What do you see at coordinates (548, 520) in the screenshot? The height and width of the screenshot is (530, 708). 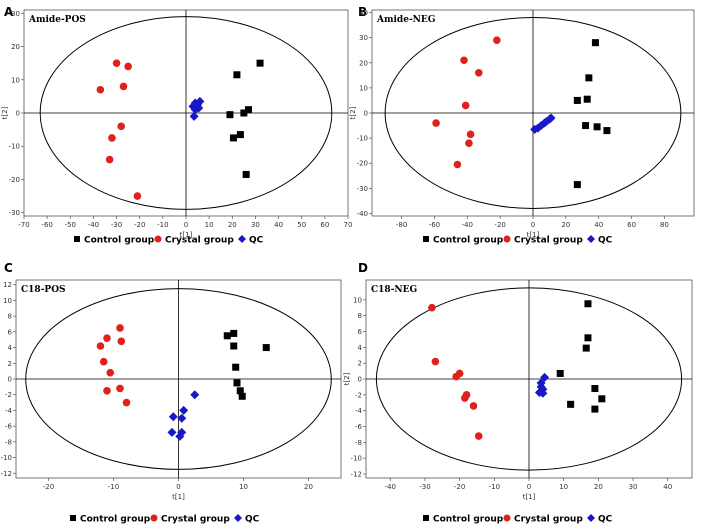 I see `legend-label: Crystal group` at bounding box center [548, 520].